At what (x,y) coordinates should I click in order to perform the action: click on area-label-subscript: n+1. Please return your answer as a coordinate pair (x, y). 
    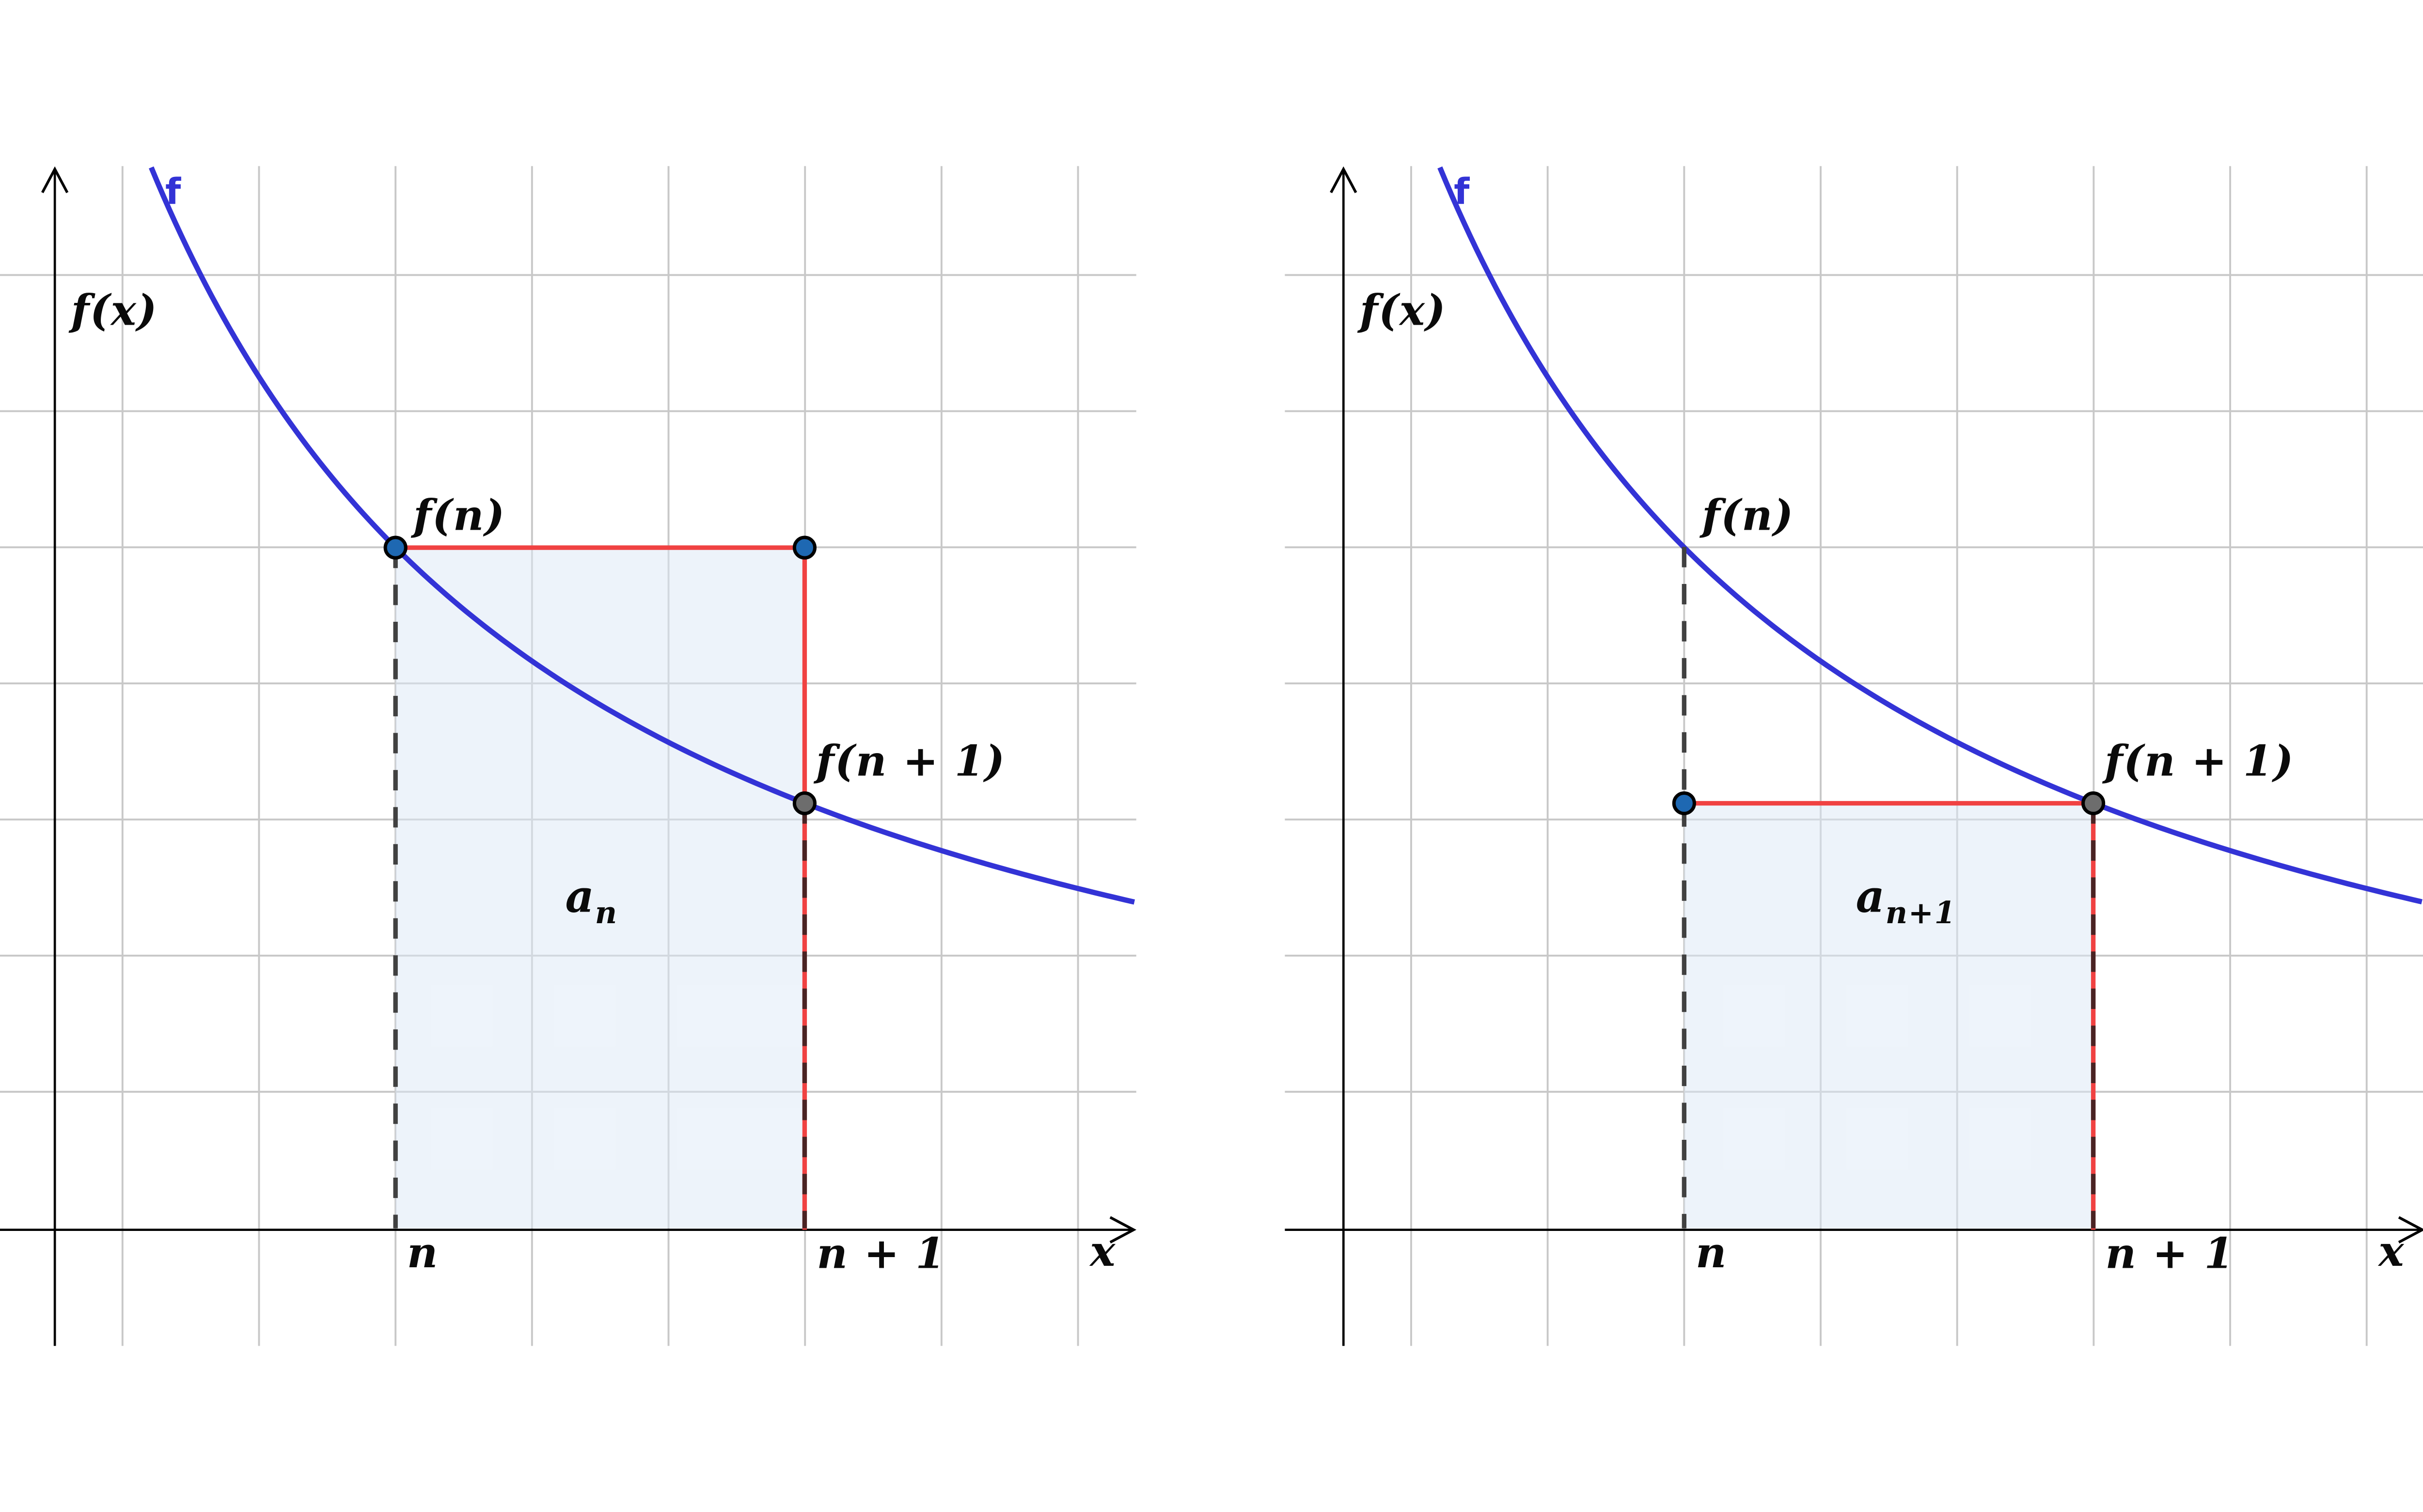
    Looking at the image, I should click on (1921, 913).